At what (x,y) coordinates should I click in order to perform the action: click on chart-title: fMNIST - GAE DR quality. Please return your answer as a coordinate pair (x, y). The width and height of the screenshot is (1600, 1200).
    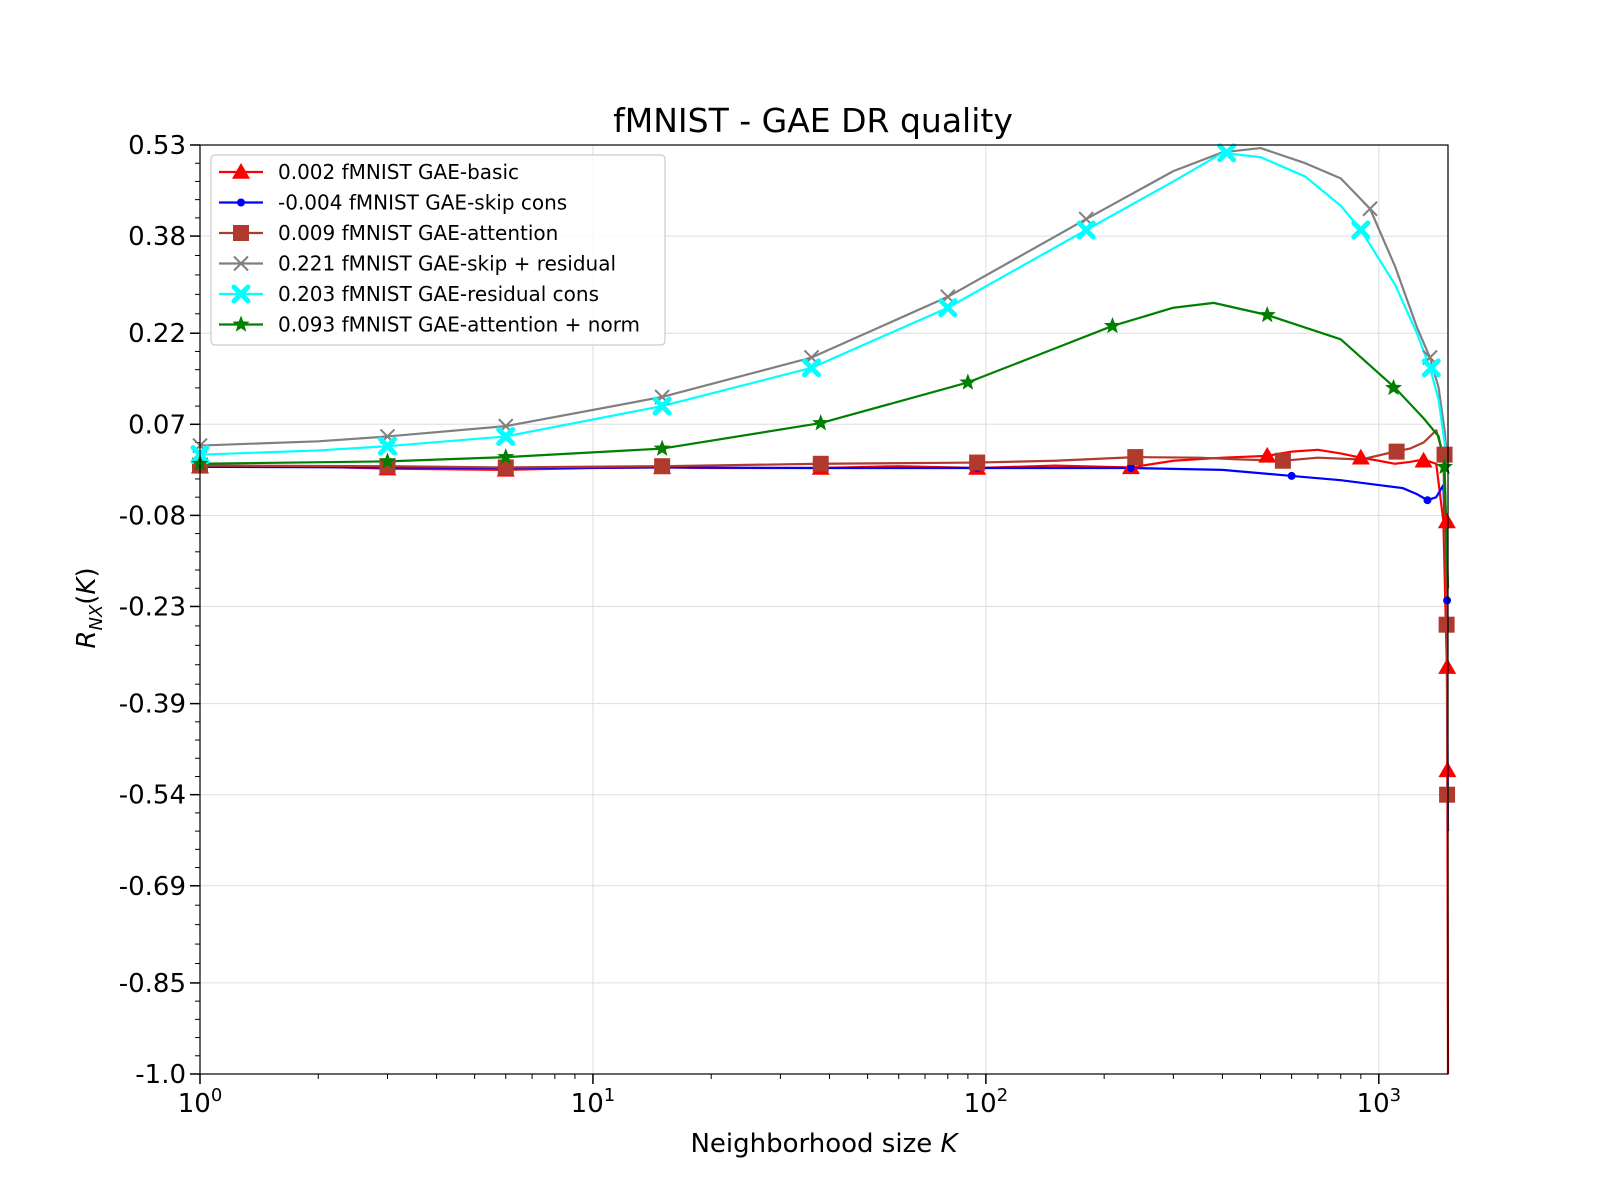
    Looking at the image, I should click on (813, 120).